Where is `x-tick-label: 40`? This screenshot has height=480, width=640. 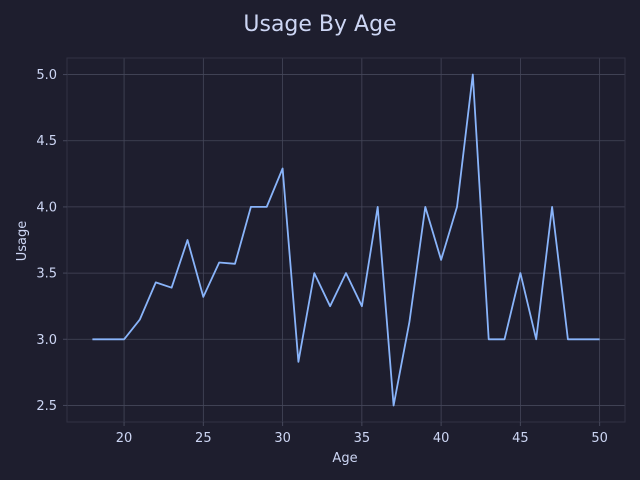 x-tick-label: 40 is located at coordinates (441, 438).